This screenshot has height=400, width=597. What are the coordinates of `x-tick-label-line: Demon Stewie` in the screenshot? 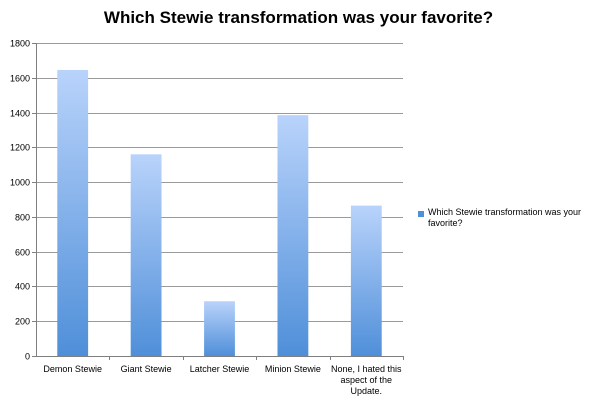 It's located at (72, 369).